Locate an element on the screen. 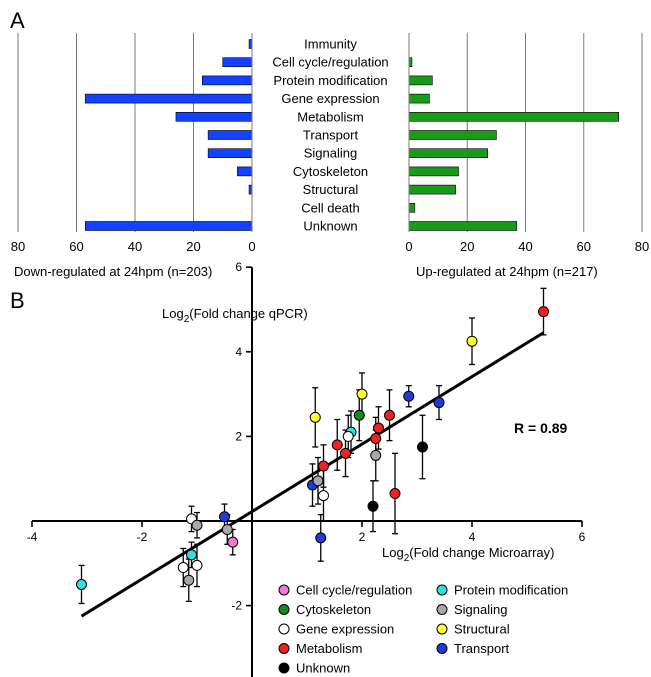  panel-letter-b: B is located at coordinates (17, 300).